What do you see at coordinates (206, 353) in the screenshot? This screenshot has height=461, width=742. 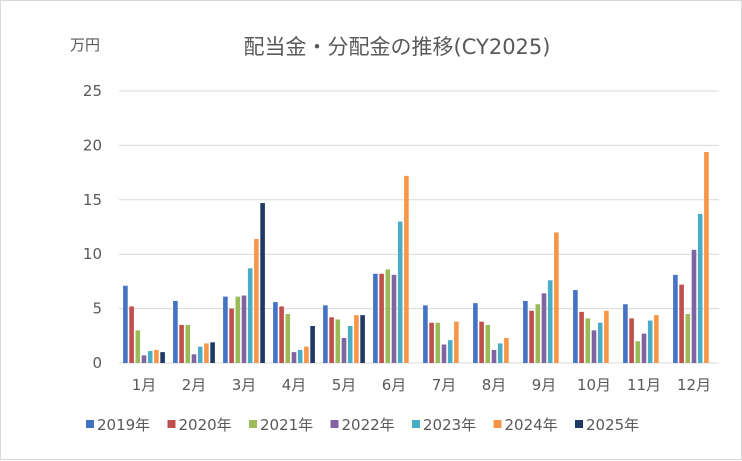 I see `bar-2024年-2月` at bounding box center [206, 353].